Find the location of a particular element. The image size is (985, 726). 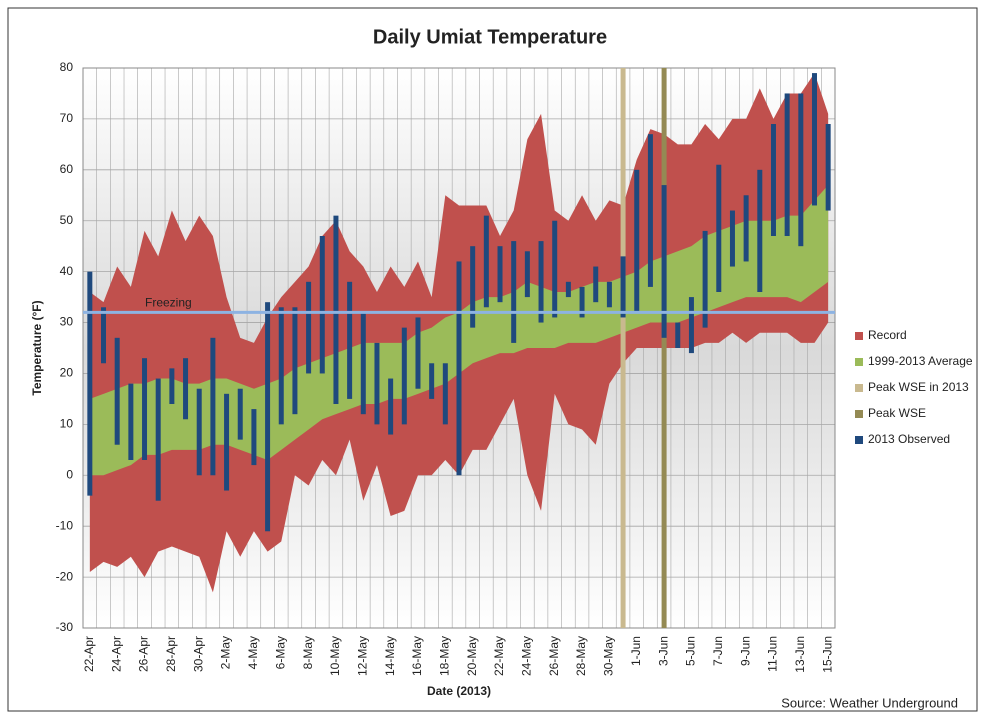

x-tick-label: 30-May is located at coordinates (609, 656).